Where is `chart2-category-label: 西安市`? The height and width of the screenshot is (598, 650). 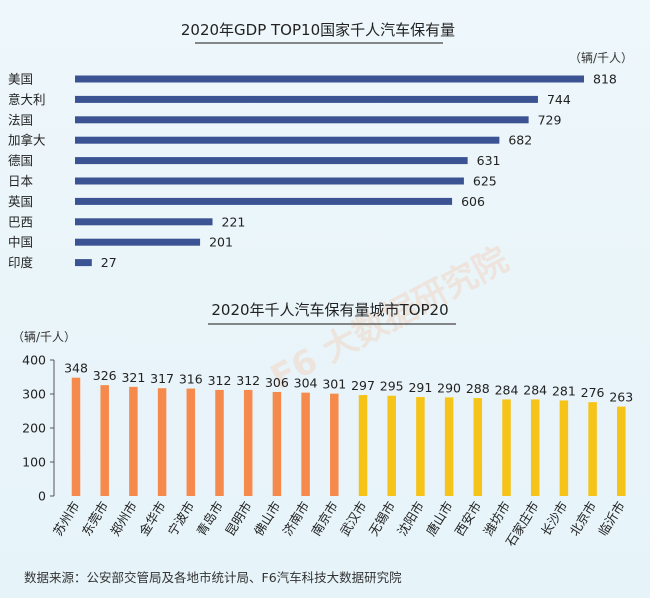
chart2-category-label: 西安市 is located at coordinates (468, 519).